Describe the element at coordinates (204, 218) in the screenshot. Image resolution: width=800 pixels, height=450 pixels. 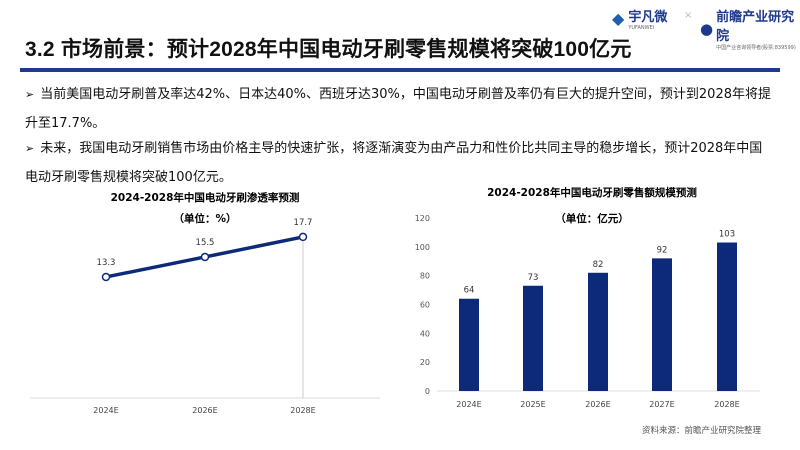
I see `line-chart-subtitle: （单位：%）` at that location.